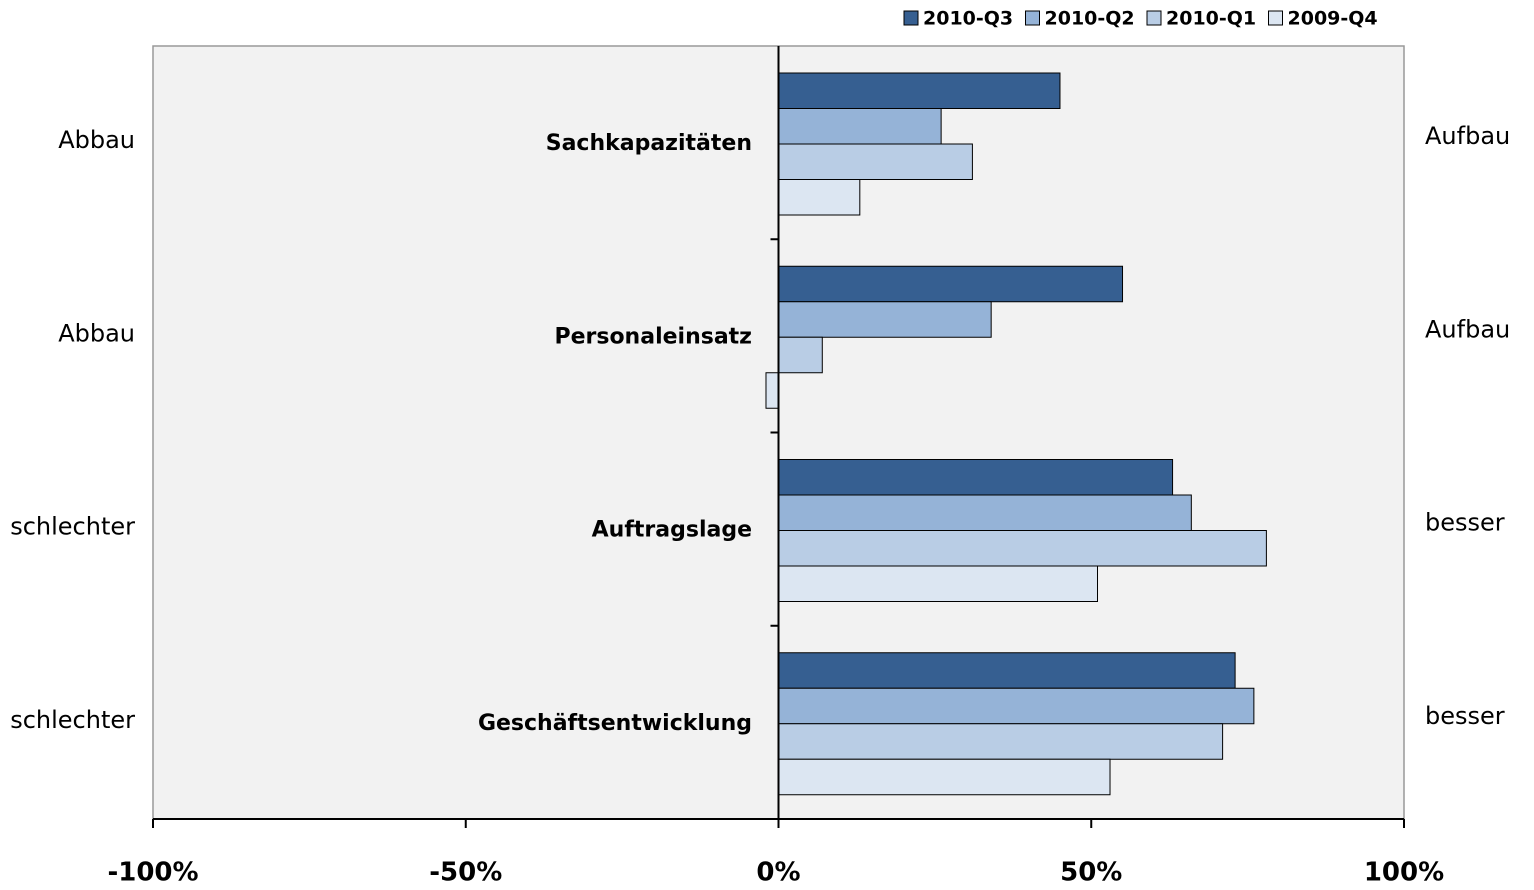 The width and height of the screenshot is (1534, 890). I want to click on x-tick-label: 100%, so click(1404, 873).